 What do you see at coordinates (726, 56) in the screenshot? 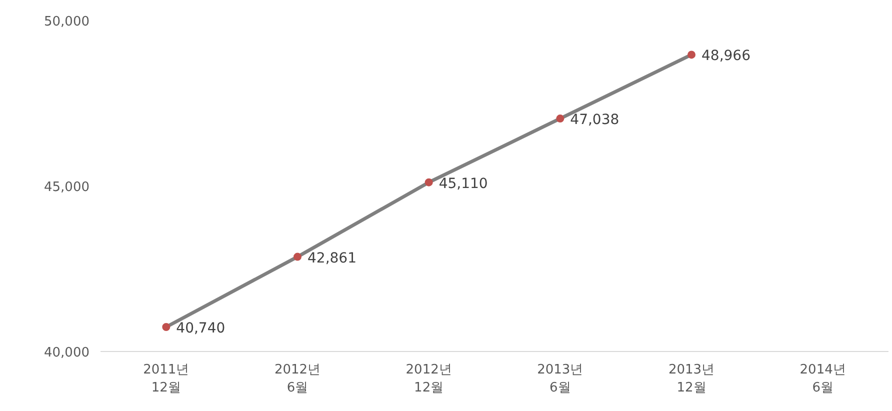
I see `text: 48,966` at bounding box center [726, 56].